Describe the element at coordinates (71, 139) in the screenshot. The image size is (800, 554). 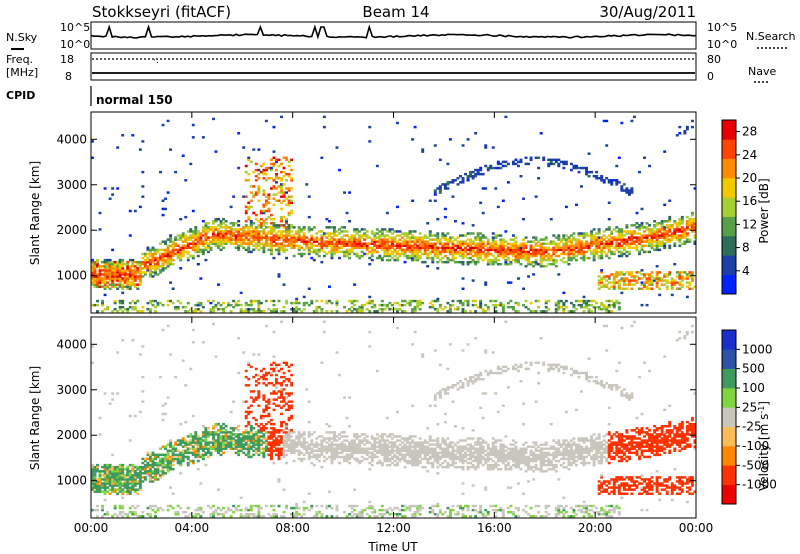
I see `y-tick-label: 4000` at that location.